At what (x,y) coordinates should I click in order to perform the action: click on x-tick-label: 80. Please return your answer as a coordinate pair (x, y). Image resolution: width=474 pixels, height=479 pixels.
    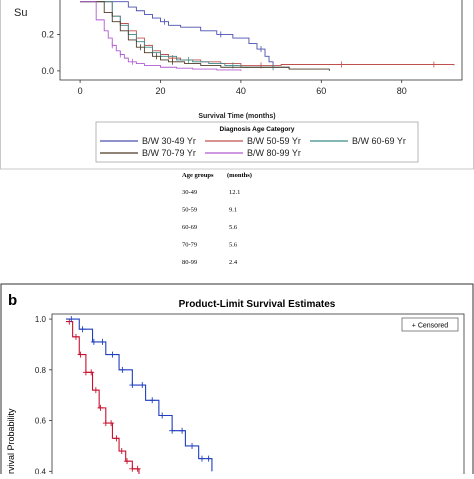
    Looking at the image, I should click on (402, 91).